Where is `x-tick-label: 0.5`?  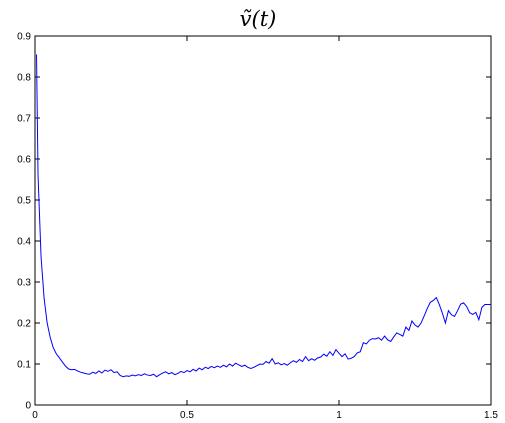 x-tick-label: 0.5 is located at coordinates (187, 415).